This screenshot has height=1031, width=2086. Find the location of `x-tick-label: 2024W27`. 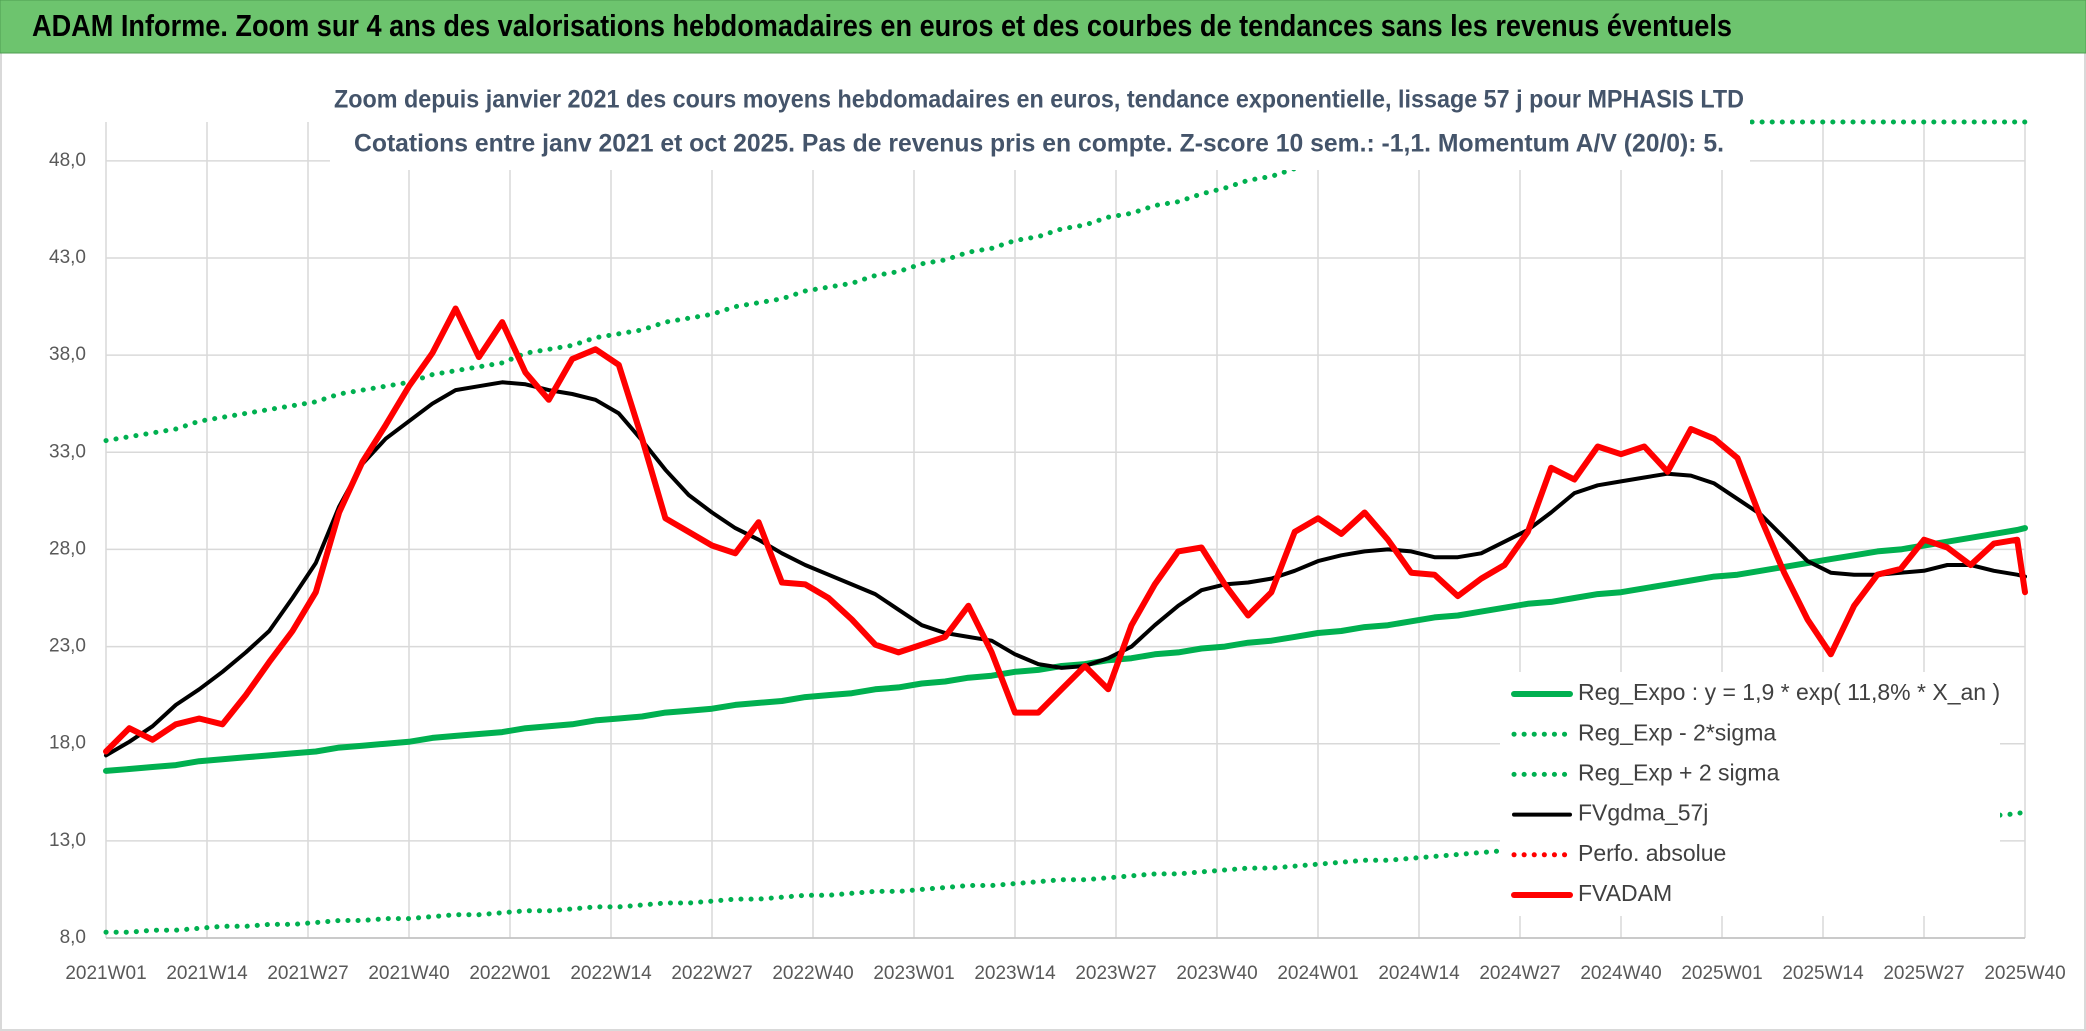

x-tick-label: 2024W27 is located at coordinates (1519, 973).